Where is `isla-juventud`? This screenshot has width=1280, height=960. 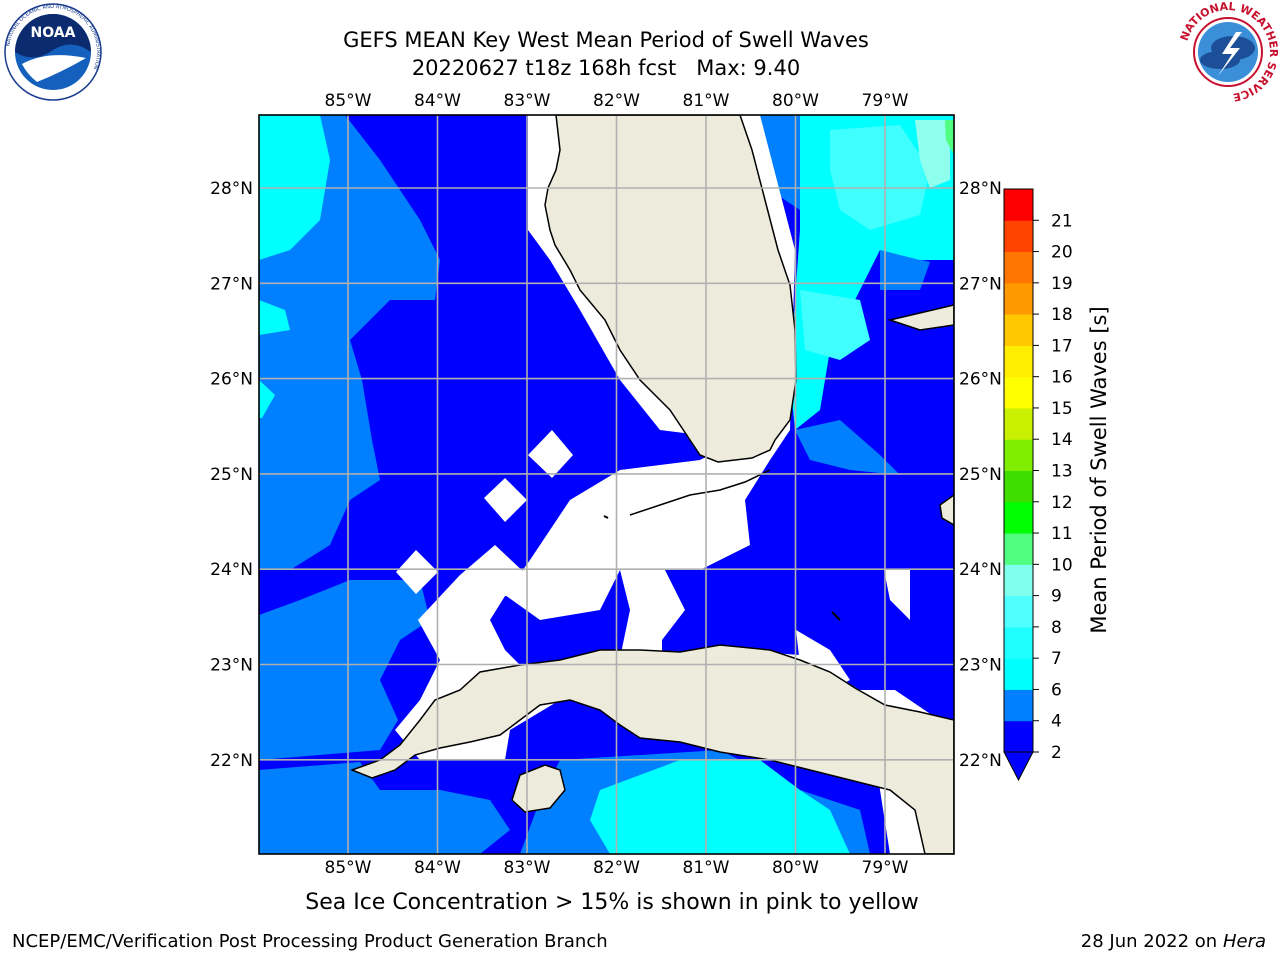
isla-juventud is located at coordinates (538, 788).